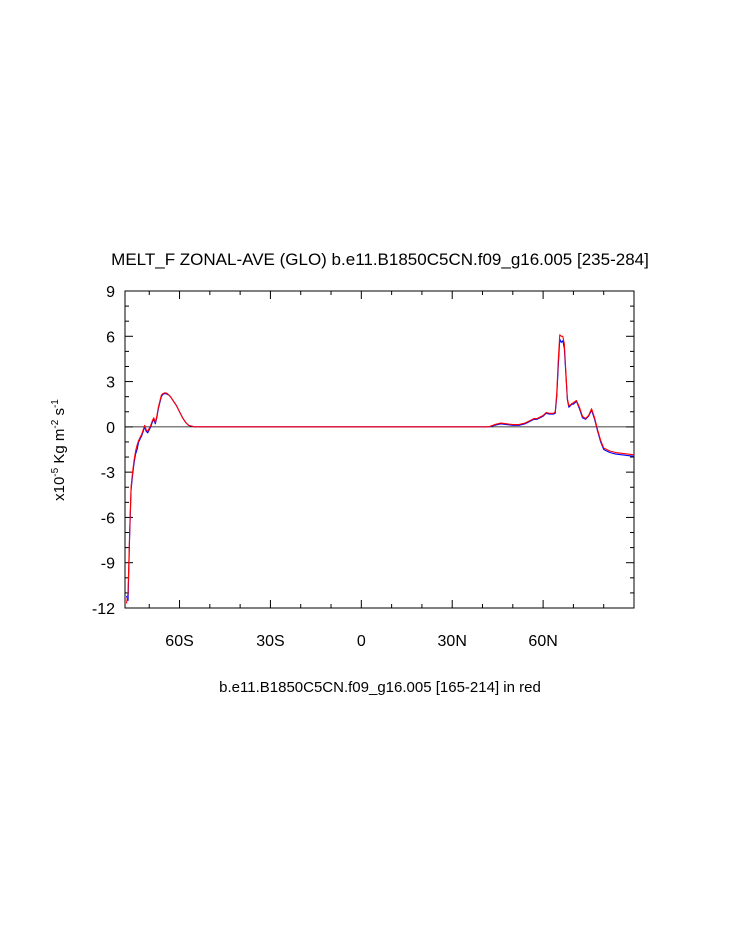 Image resolution: width=733 pixels, height=945 pixels. What do you see at coordinates (361, 641) in the screenshot?
I see `x-tick-label: 0` at bounding box center [361, 641].